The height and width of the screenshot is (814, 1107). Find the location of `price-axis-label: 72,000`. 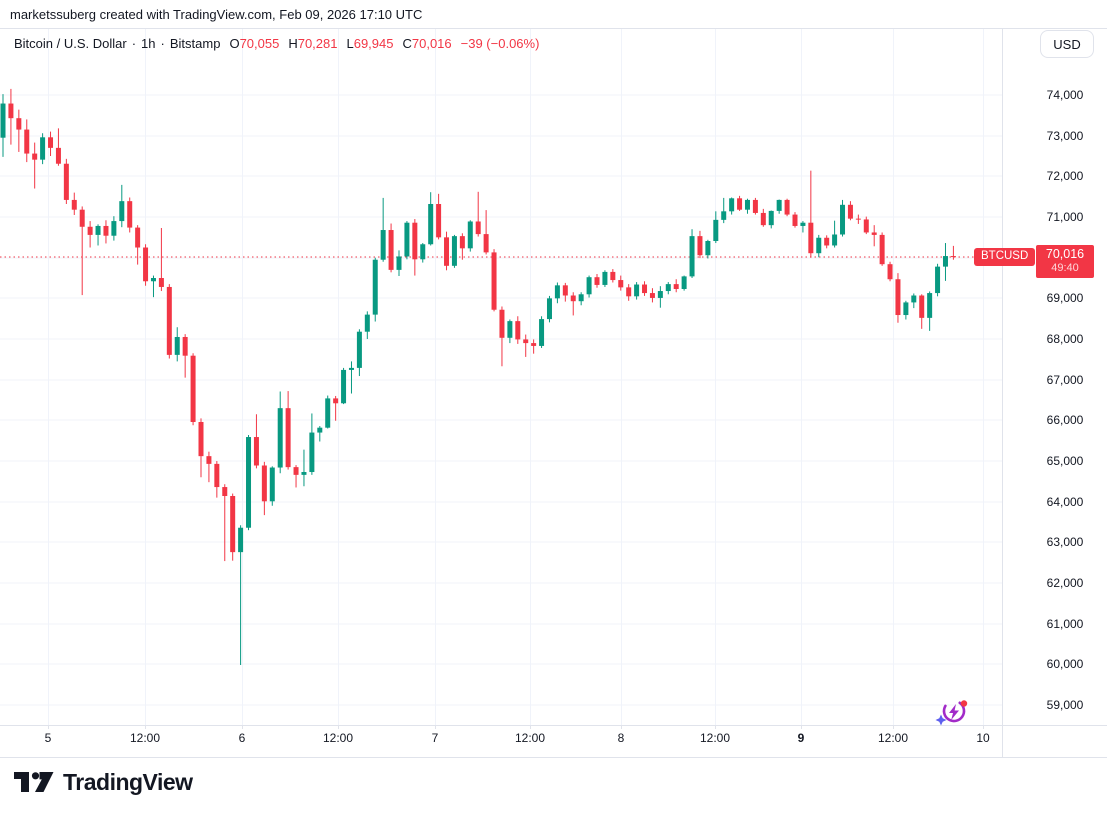

price-axis-label: 72,000 is located at coordinates (1065, 176).